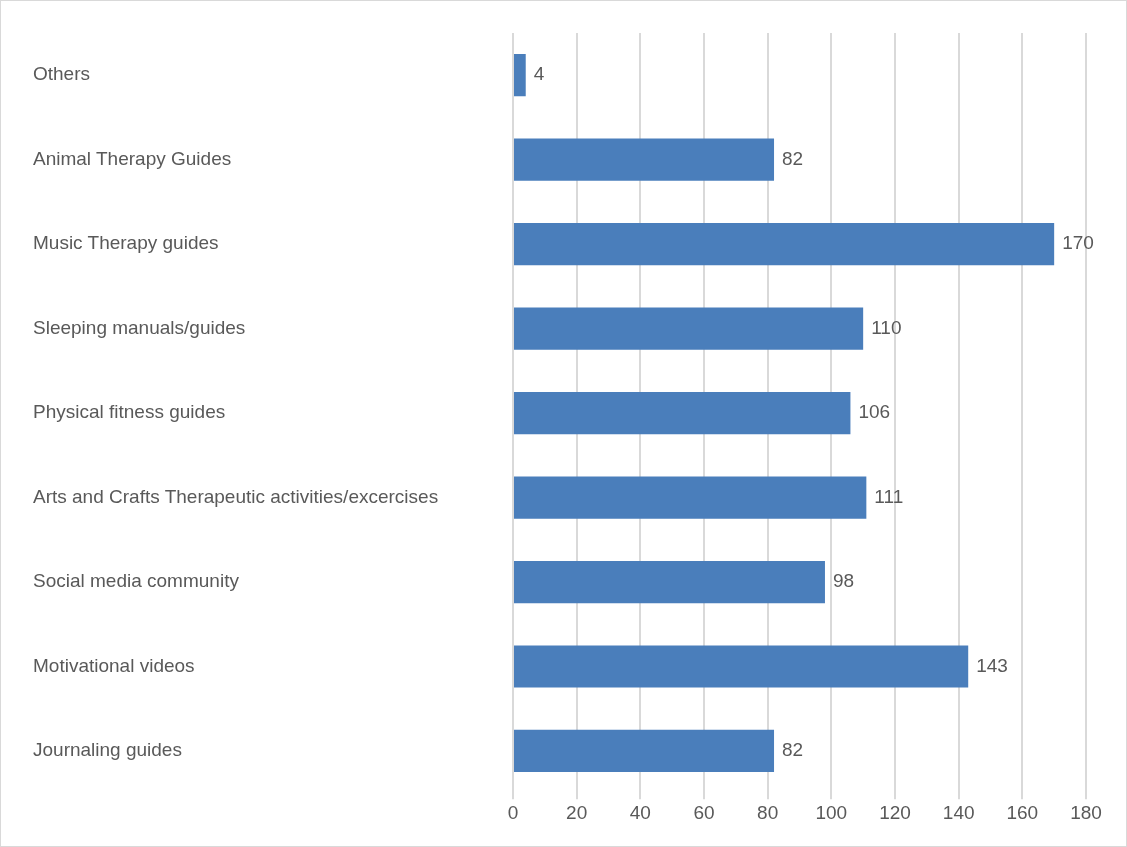 This screenshot has height=847, width=1127. What do you see at coordinates (62, 74) in the screenshot?
I see `y-tick-label: Others` at bounding box center [62, 74].